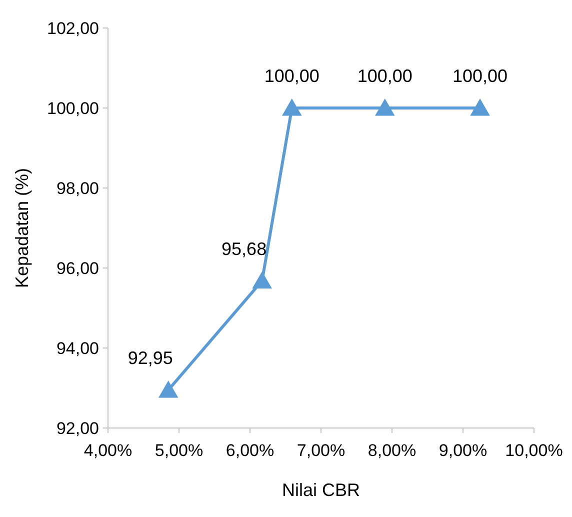  What do you see at coordinates (73, 28) in the screenshot?
I see `y-tick-label: 102,00` at bounding box center [73, 28].